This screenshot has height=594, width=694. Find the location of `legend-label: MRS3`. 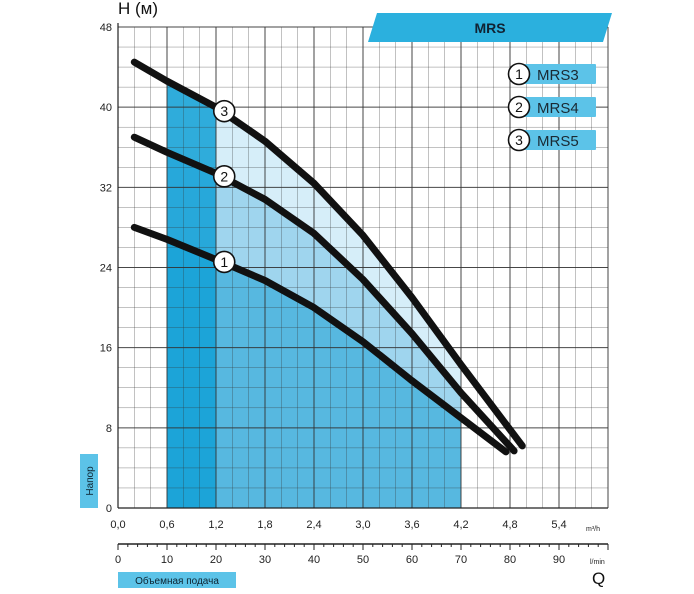

legend-label: MRS3 is located at coordinates (558, 75).